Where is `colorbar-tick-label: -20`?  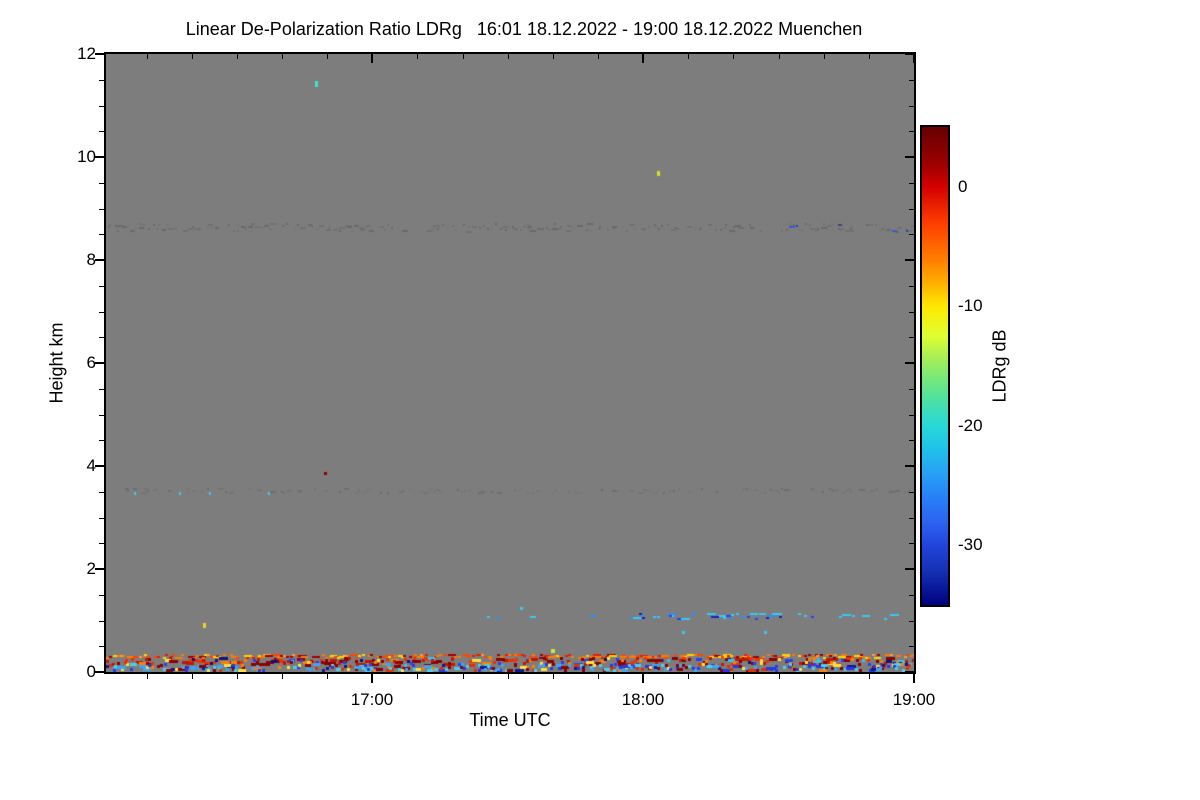
colorbar-tick-label: -20 is located at coordinates (970, 425).